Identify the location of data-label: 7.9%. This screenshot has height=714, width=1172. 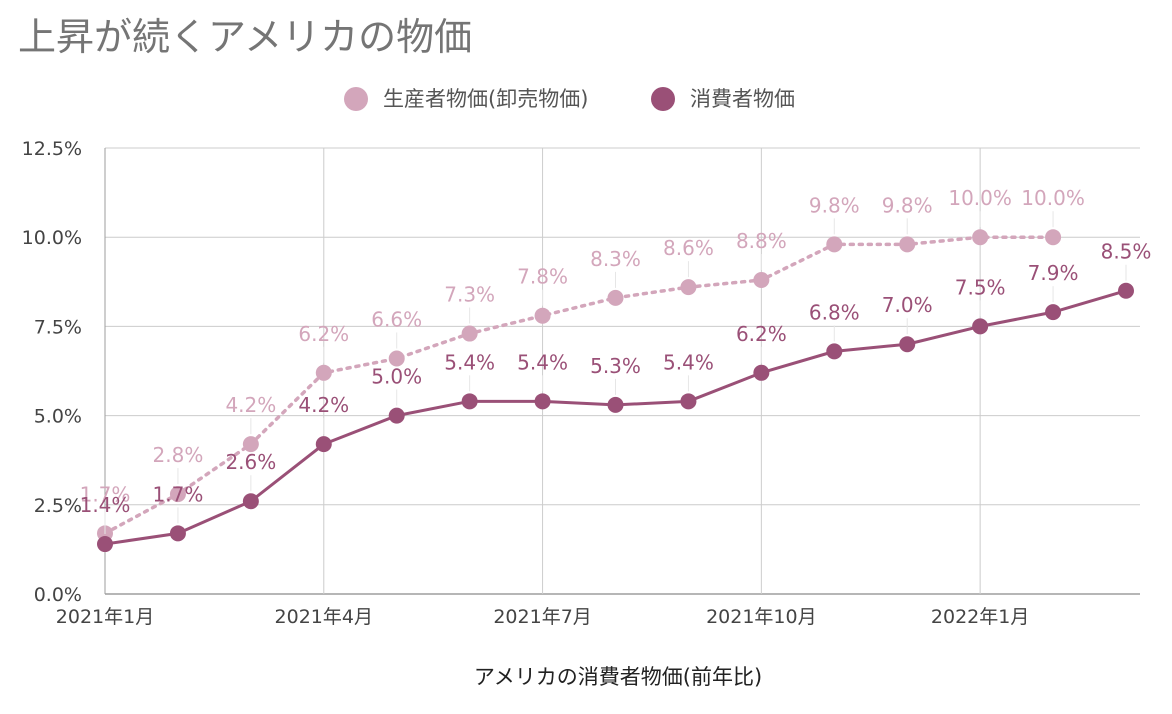
(1053, 273).